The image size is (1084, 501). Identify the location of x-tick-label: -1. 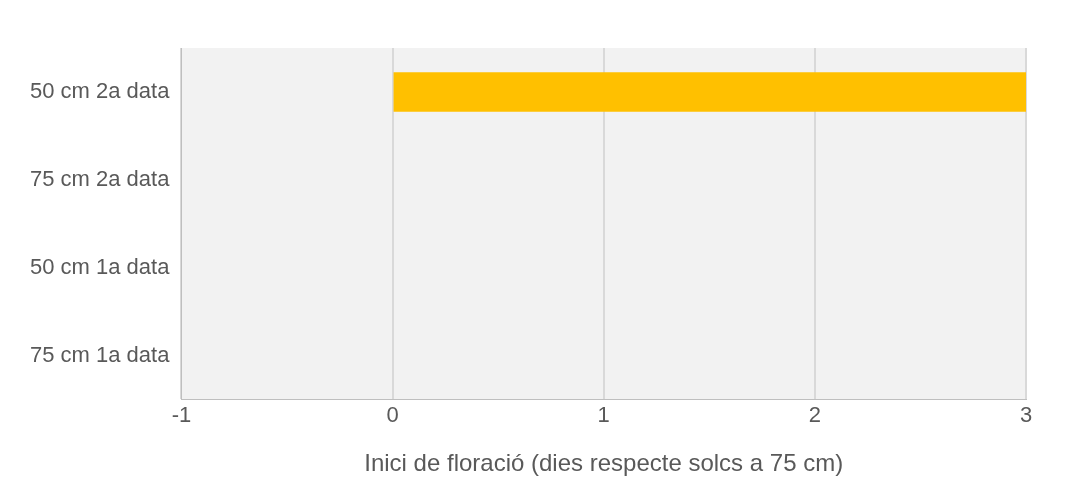
(181, 415).